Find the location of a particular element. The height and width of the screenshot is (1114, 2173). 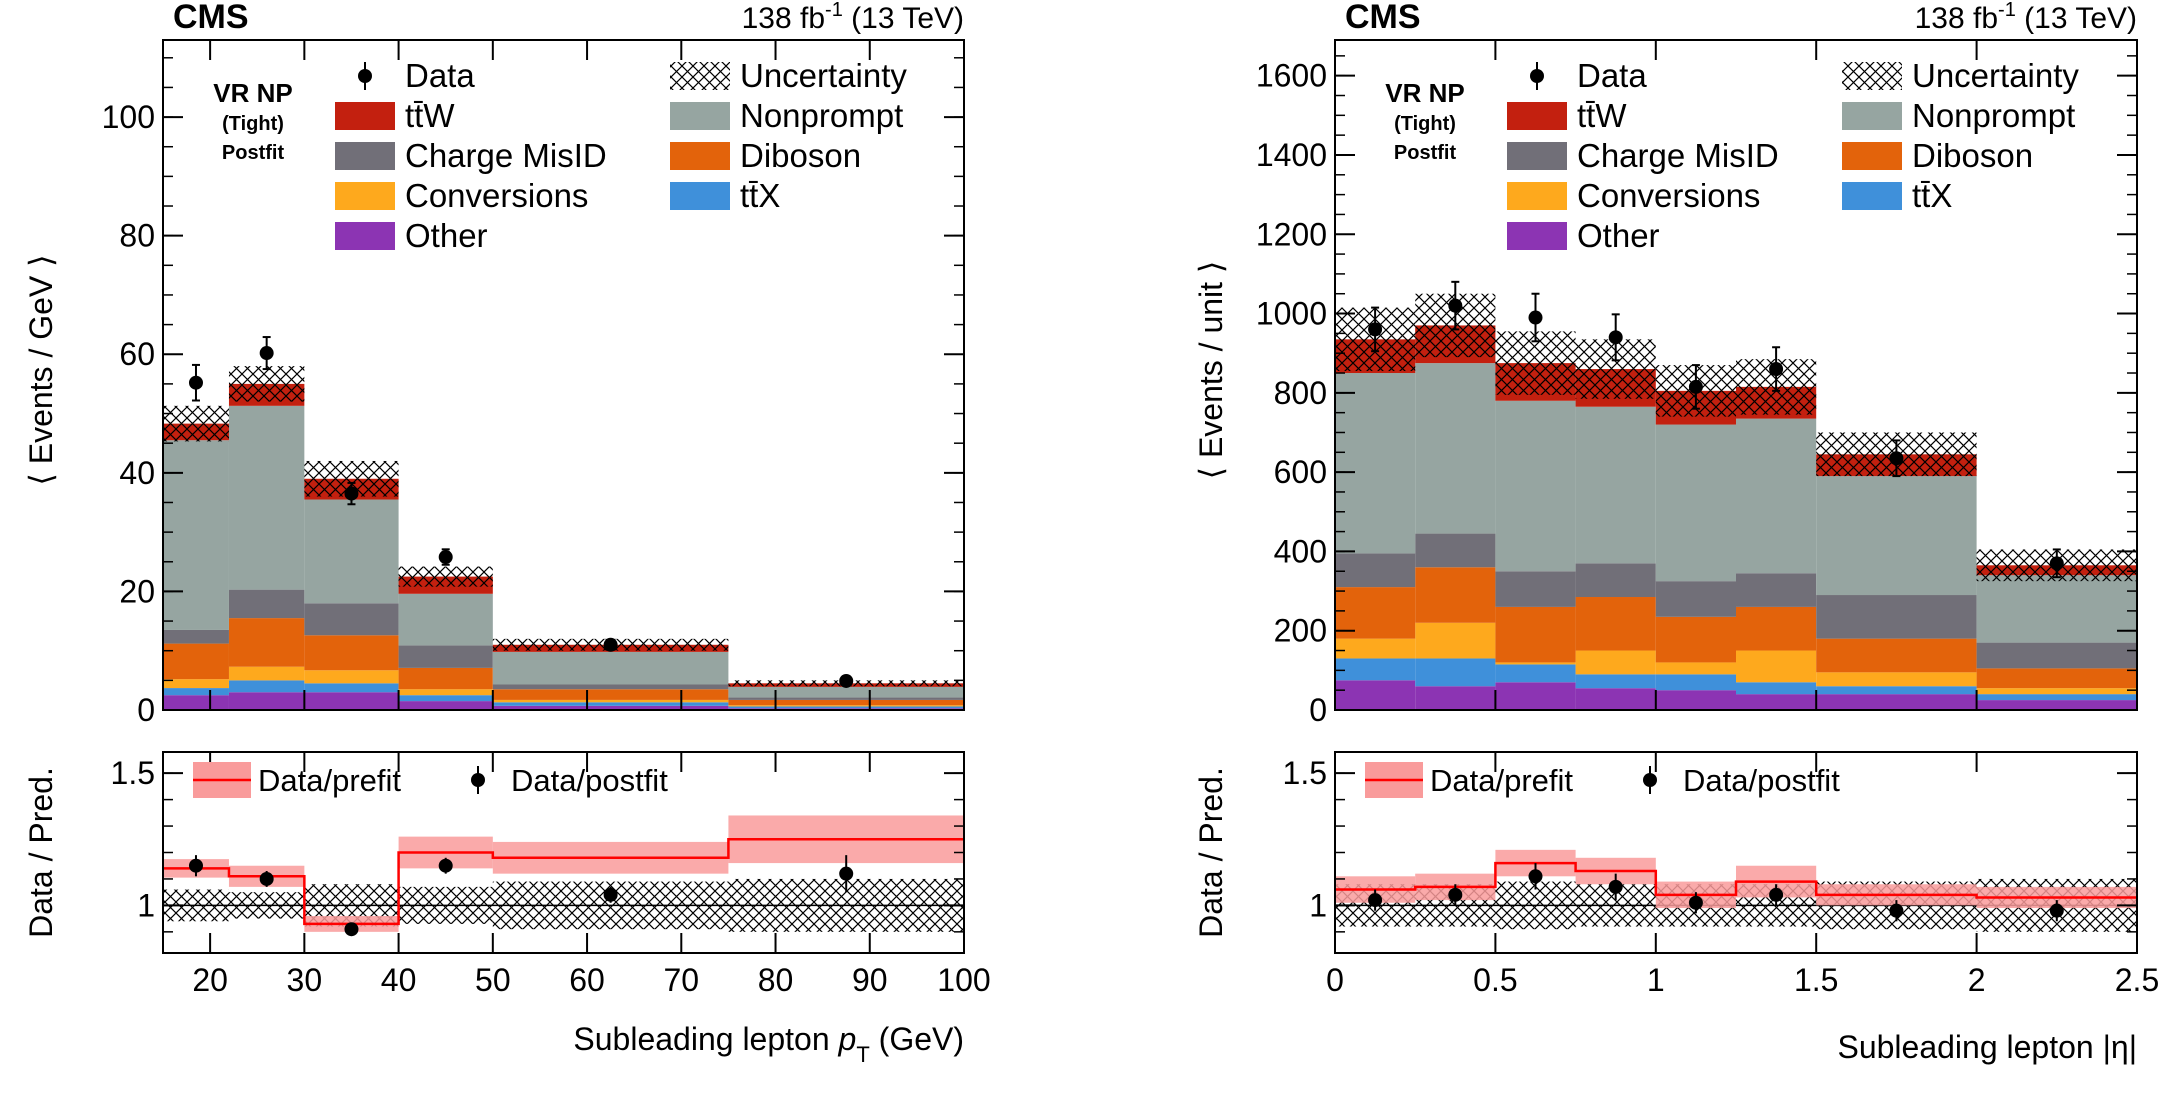

x-axis-label: Subleading lepton |η| is located at coordinates (1987, 1047).